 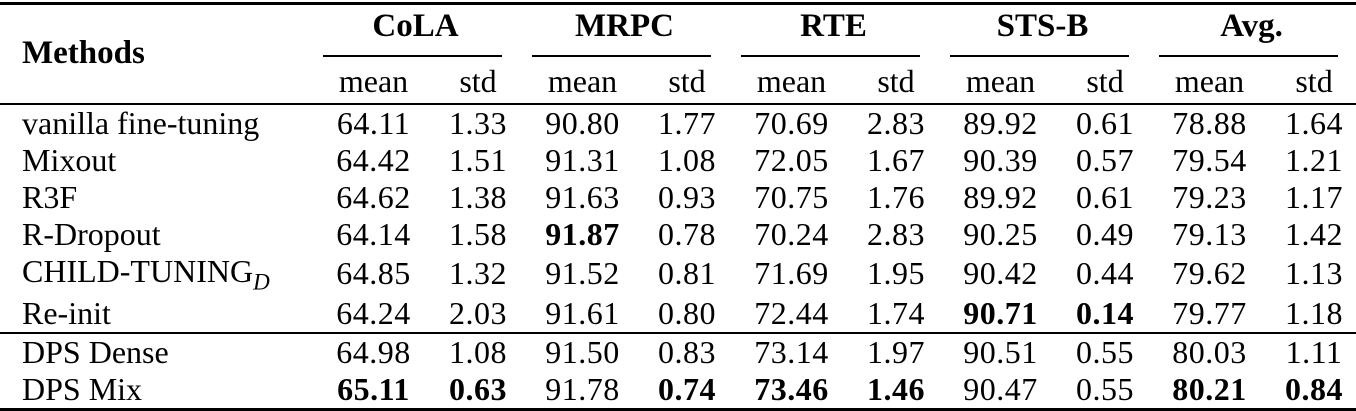 I want to click on method-label: Mixout, so click(x=69, y=159).